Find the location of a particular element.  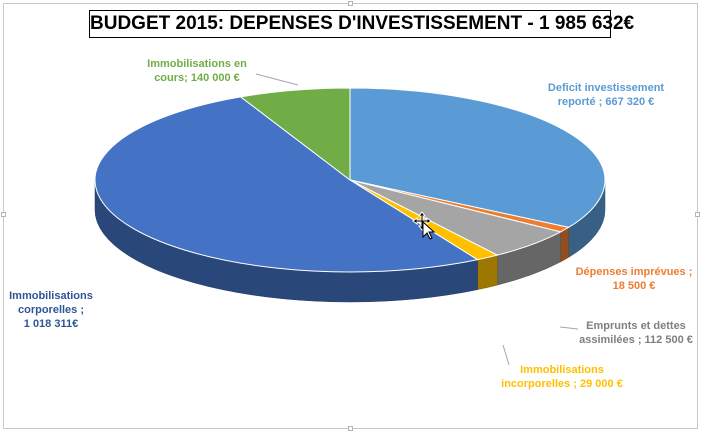

resize-handle-left is located at coordinates (3, 214).